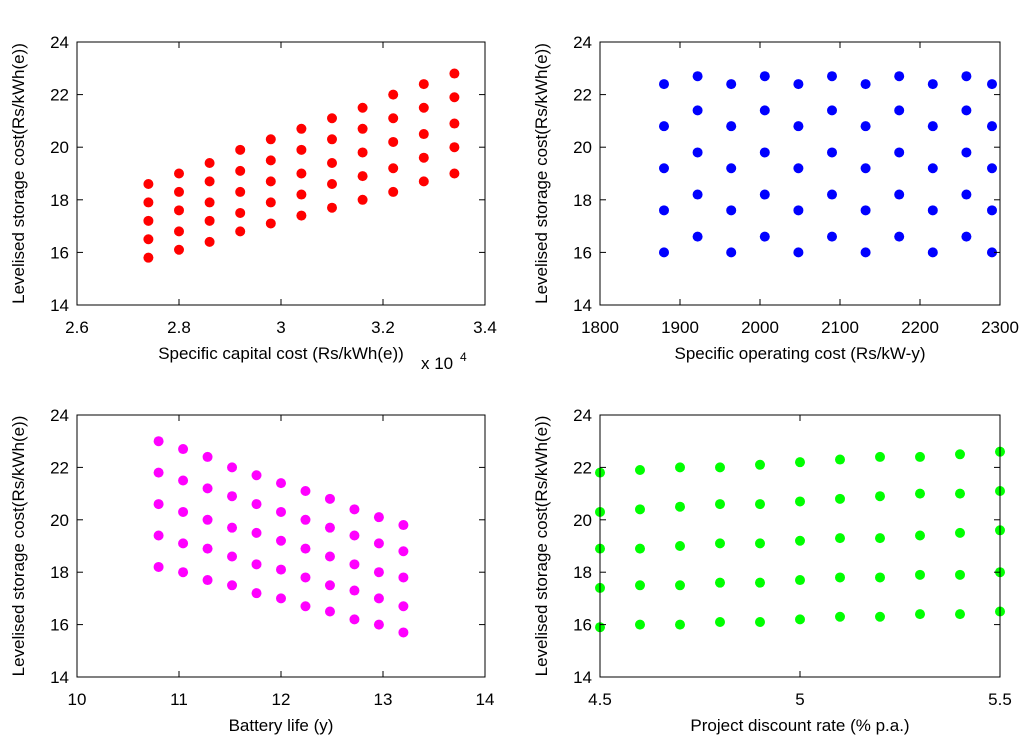 The height and width of the screenshot is (742, 1031). What do you see at coordinates (463, 357) in the screenshot?
I see `x-multiplier-exponent: 4` at bounding box center [463, 357].